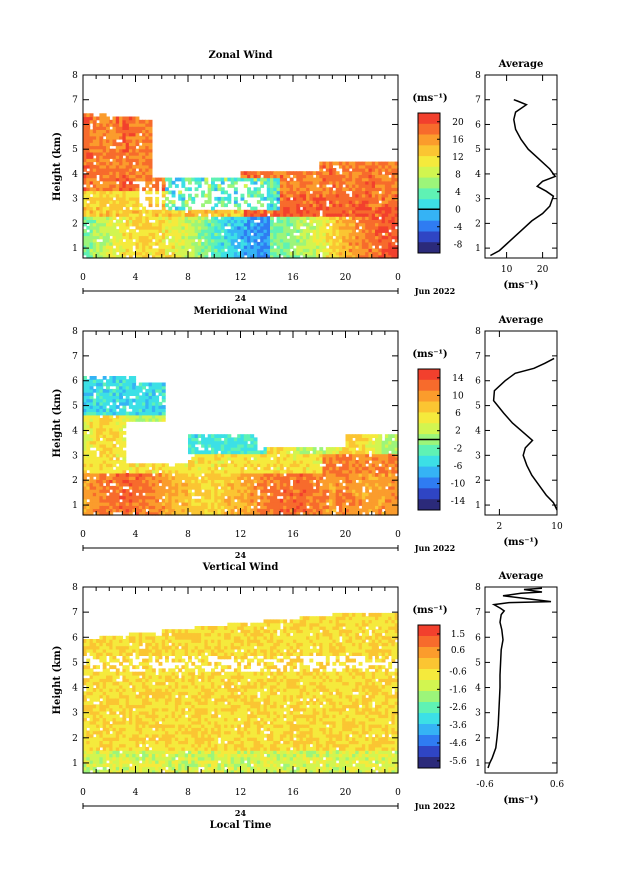  I want to click on colorbar-tick-label: 20, so click(458, 123).